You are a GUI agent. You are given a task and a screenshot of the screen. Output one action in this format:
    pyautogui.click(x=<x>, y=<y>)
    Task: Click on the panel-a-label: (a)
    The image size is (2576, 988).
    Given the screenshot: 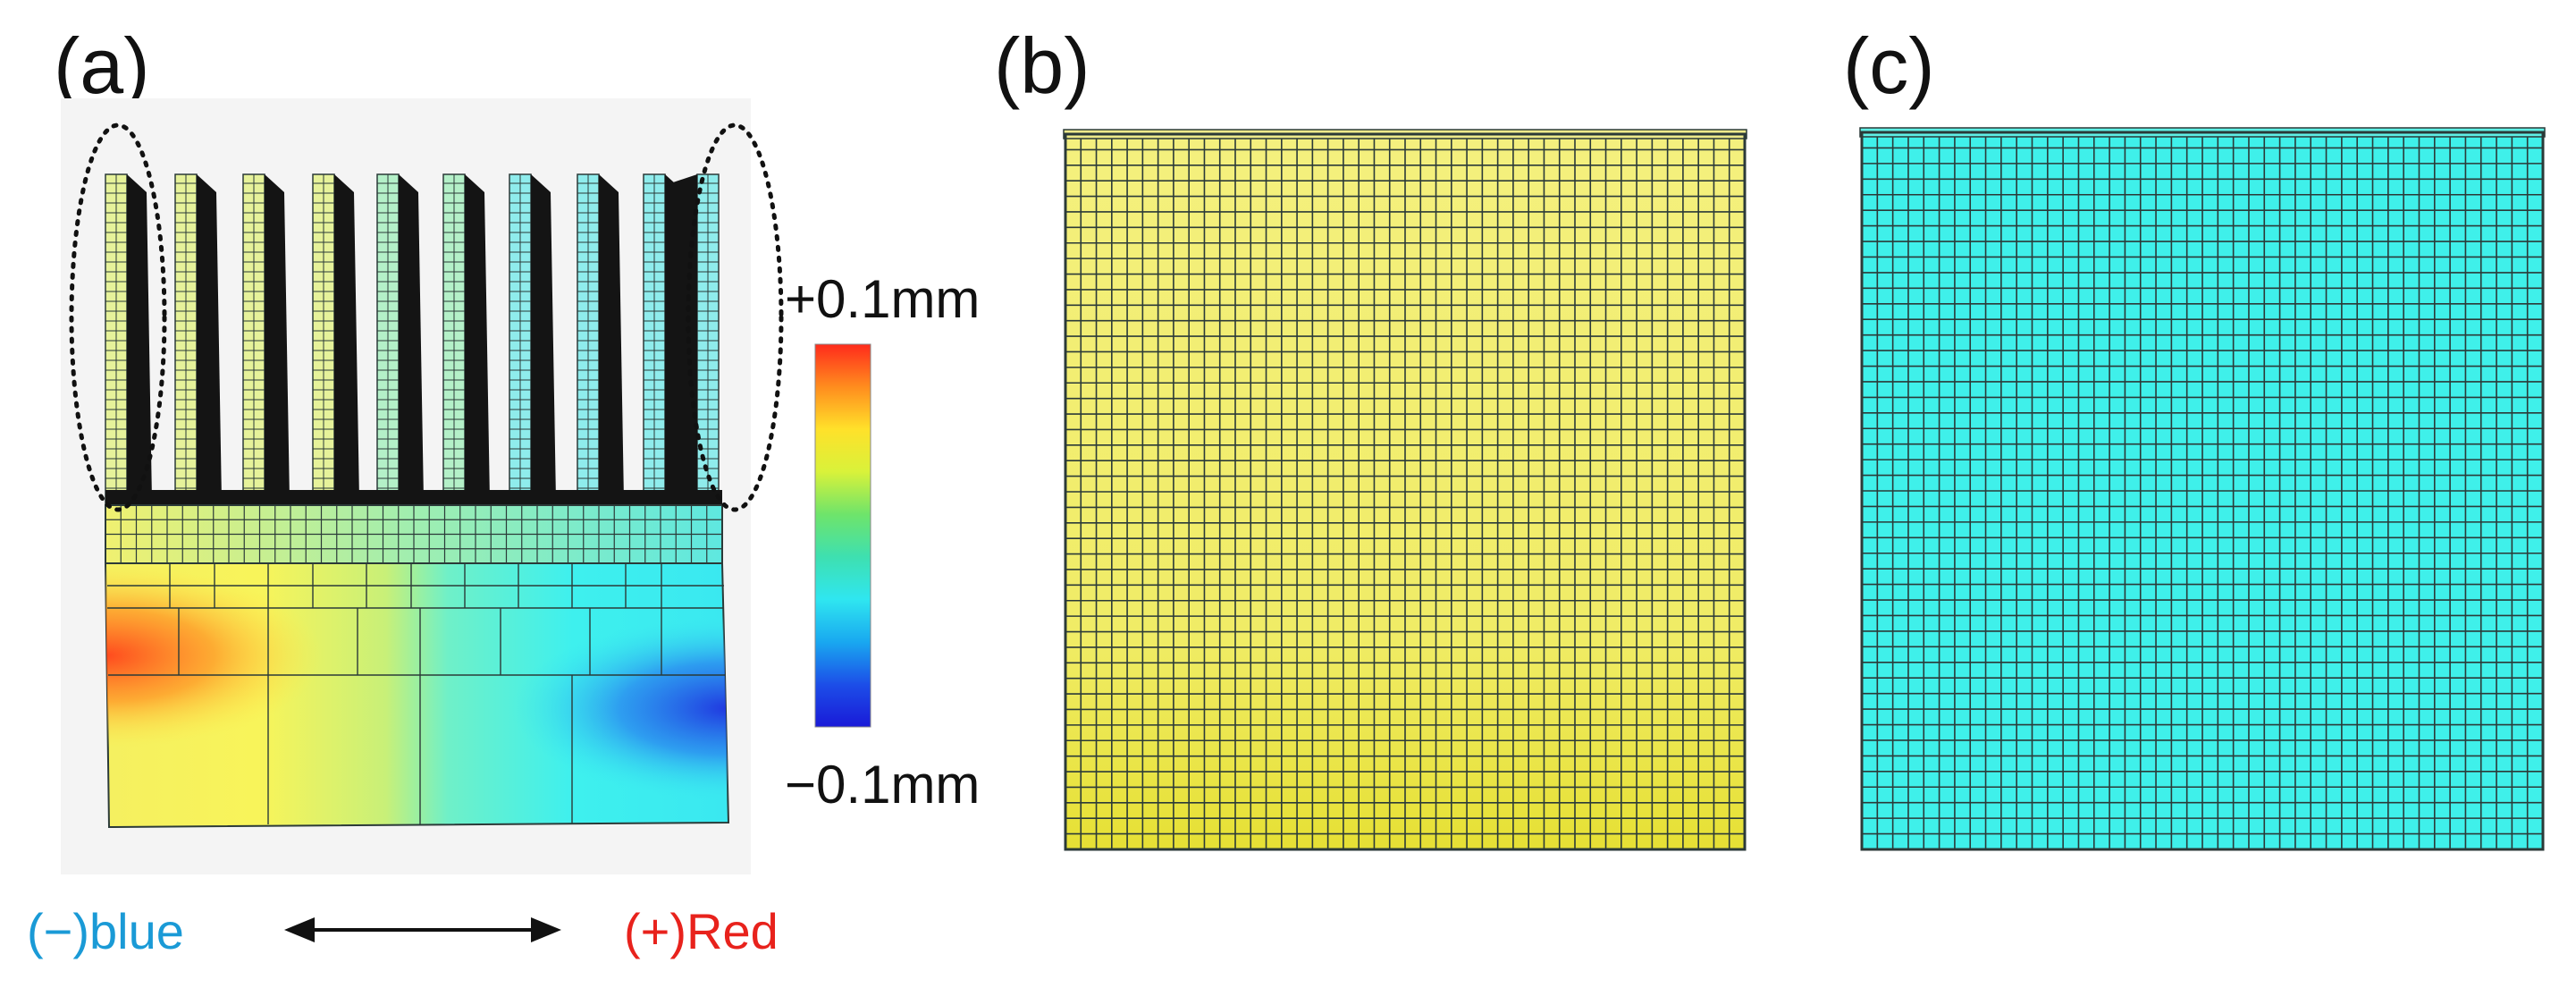 What is the action you would take?
    pyautogui.click(x=102, y=65)
    